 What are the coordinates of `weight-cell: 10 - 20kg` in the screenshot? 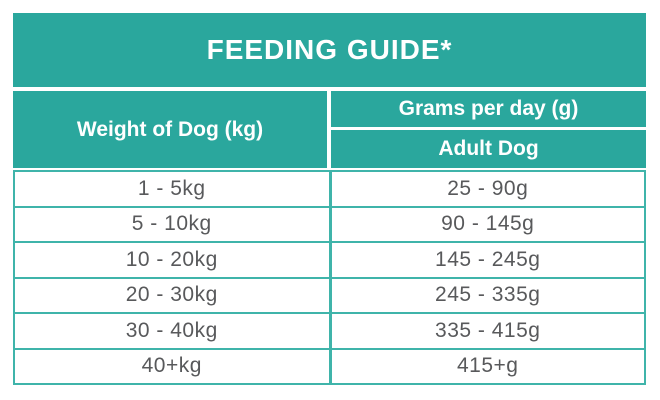 It's located at (172, 260).